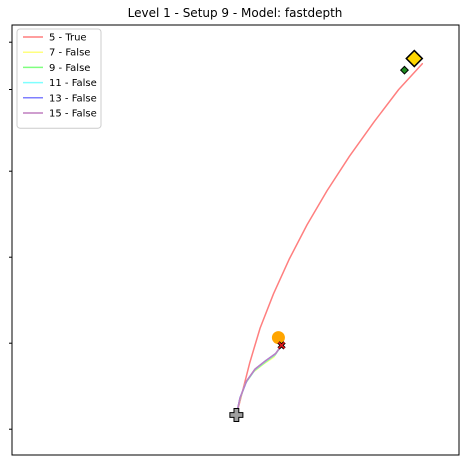 This screenshot has height=469, width=465. What do you see at coordinates (10, 235) in the screenshot?
I see `y-ticks` at bounding box center [10, 235].